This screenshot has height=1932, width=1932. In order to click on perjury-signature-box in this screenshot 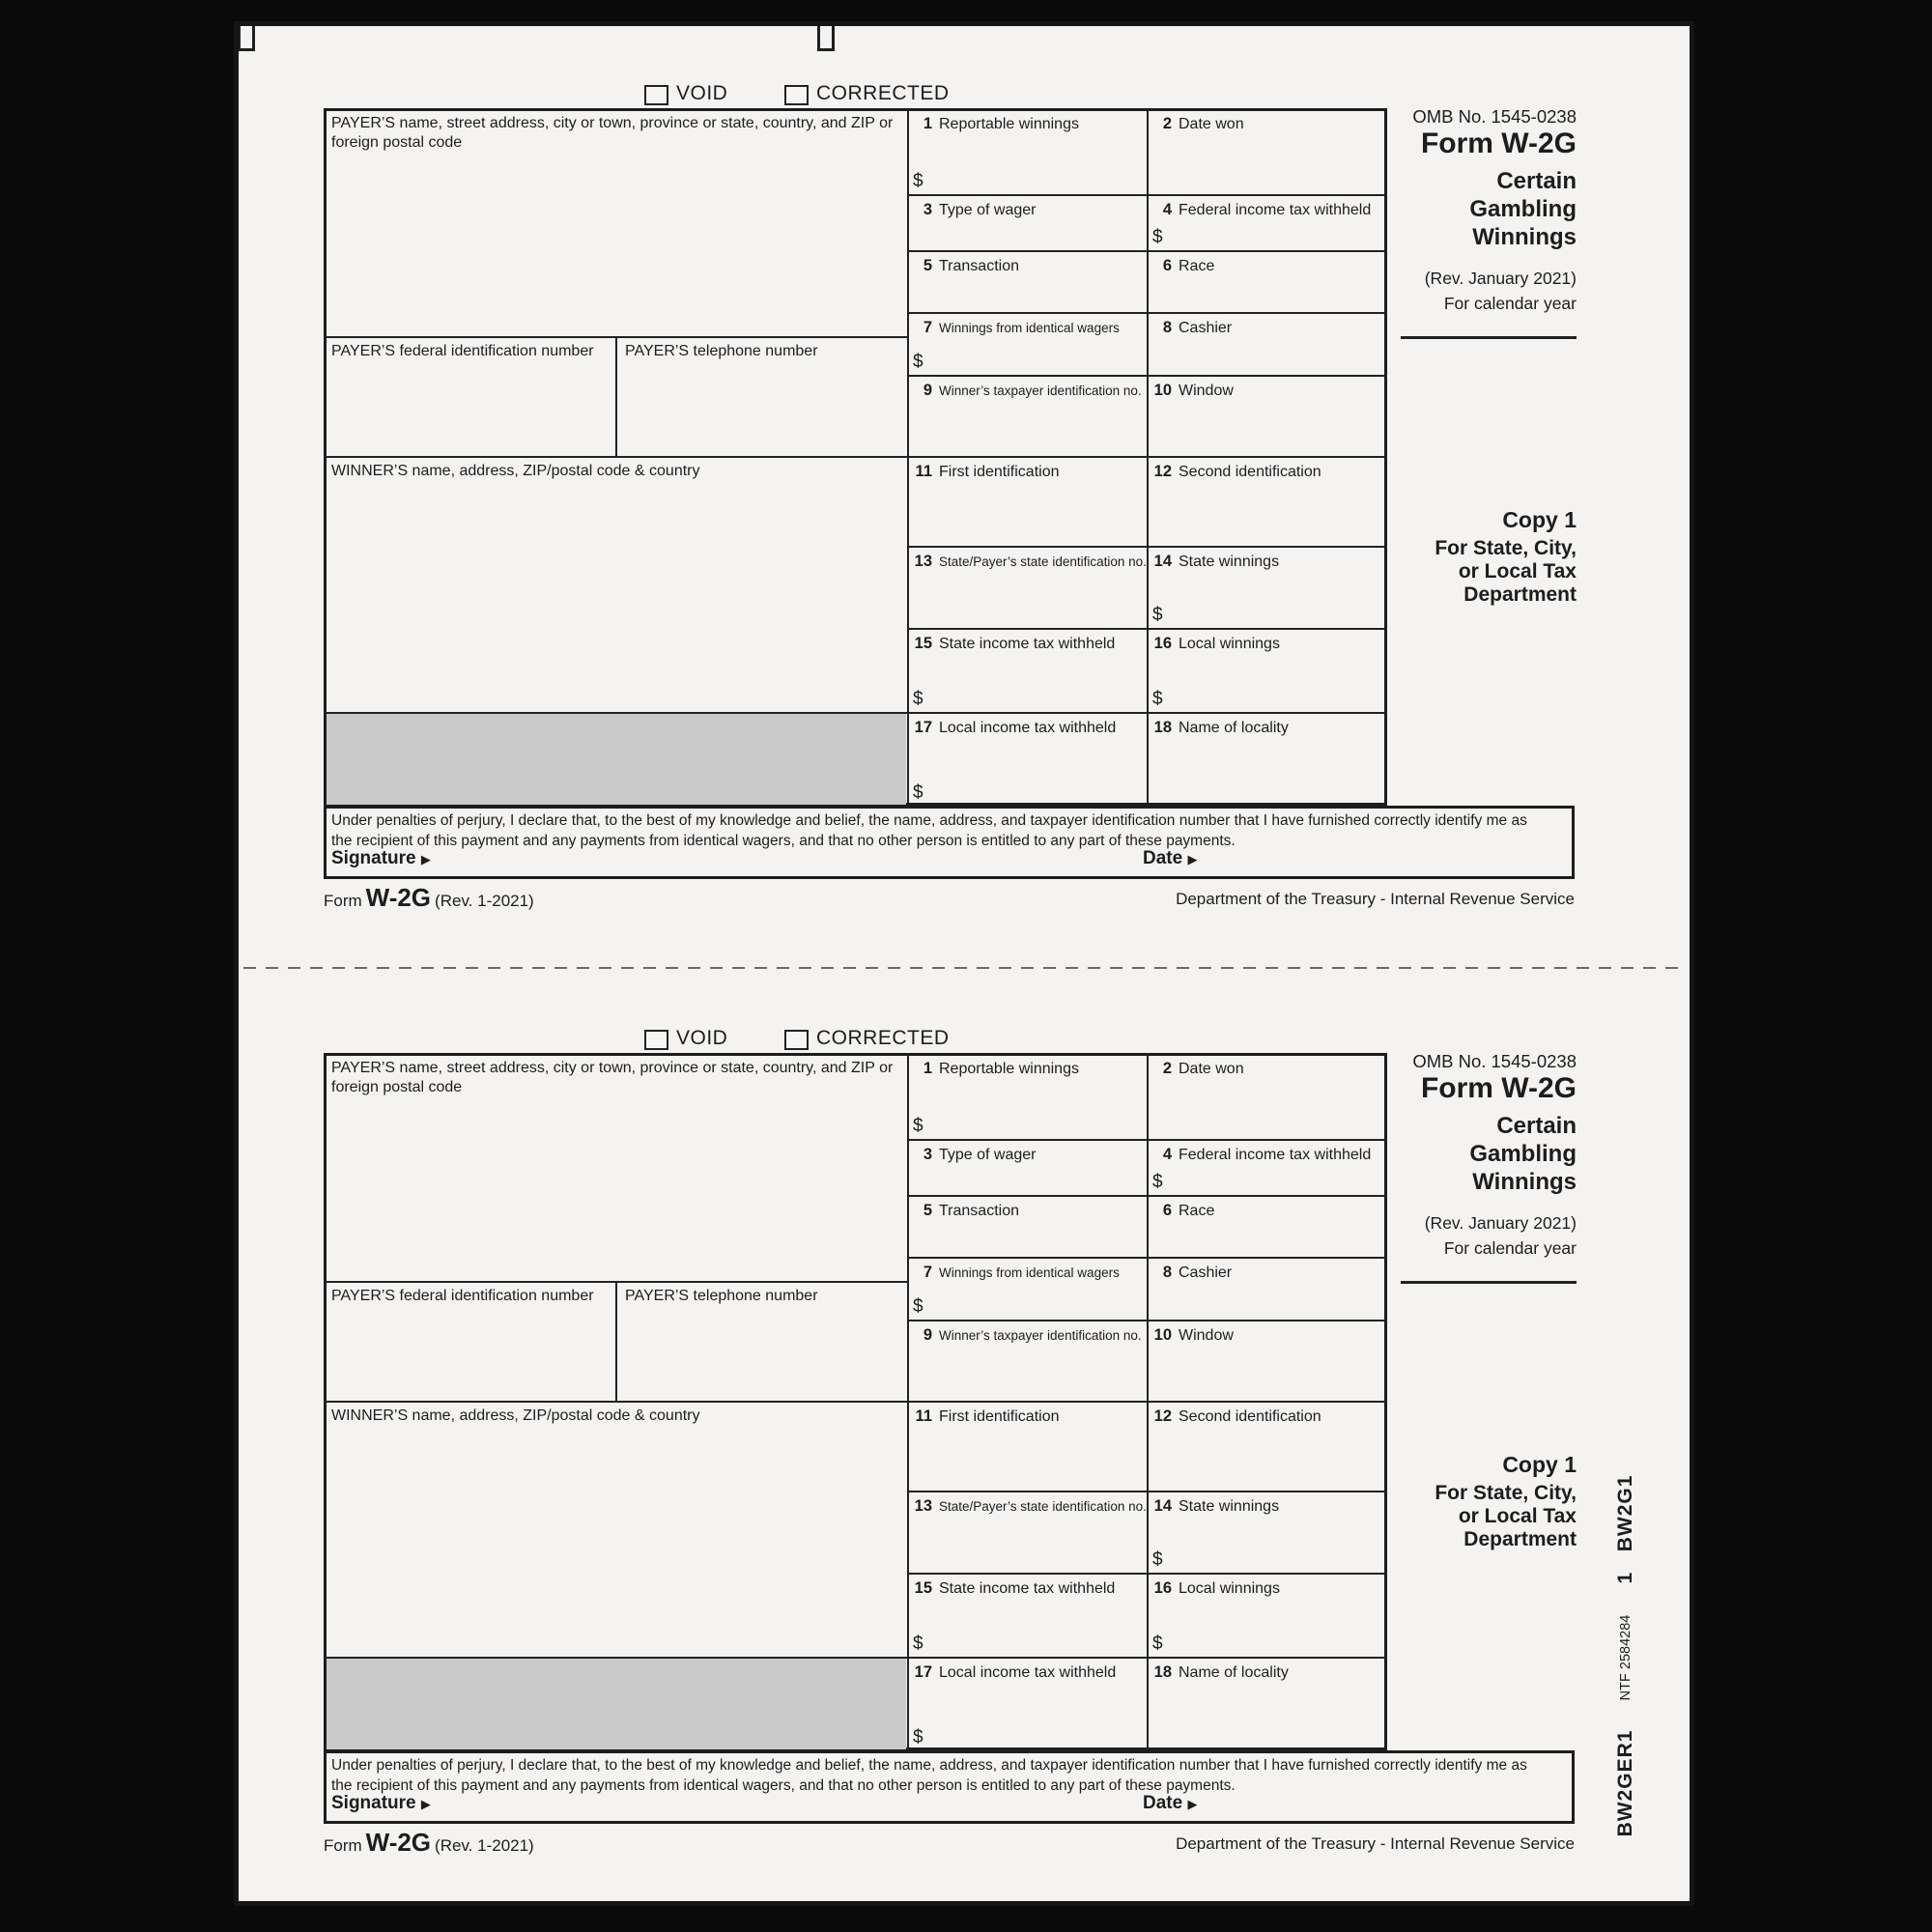, I will do `click(949, 1787)`.